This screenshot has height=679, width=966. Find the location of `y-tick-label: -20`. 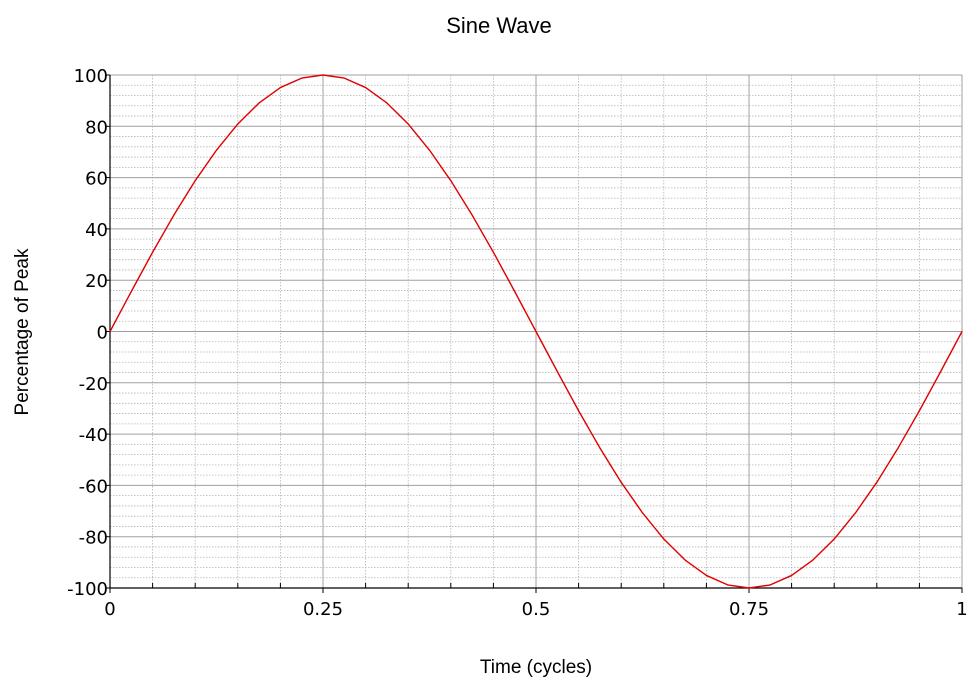

y-tick-label: -20 is located at coordinates (93, 384).